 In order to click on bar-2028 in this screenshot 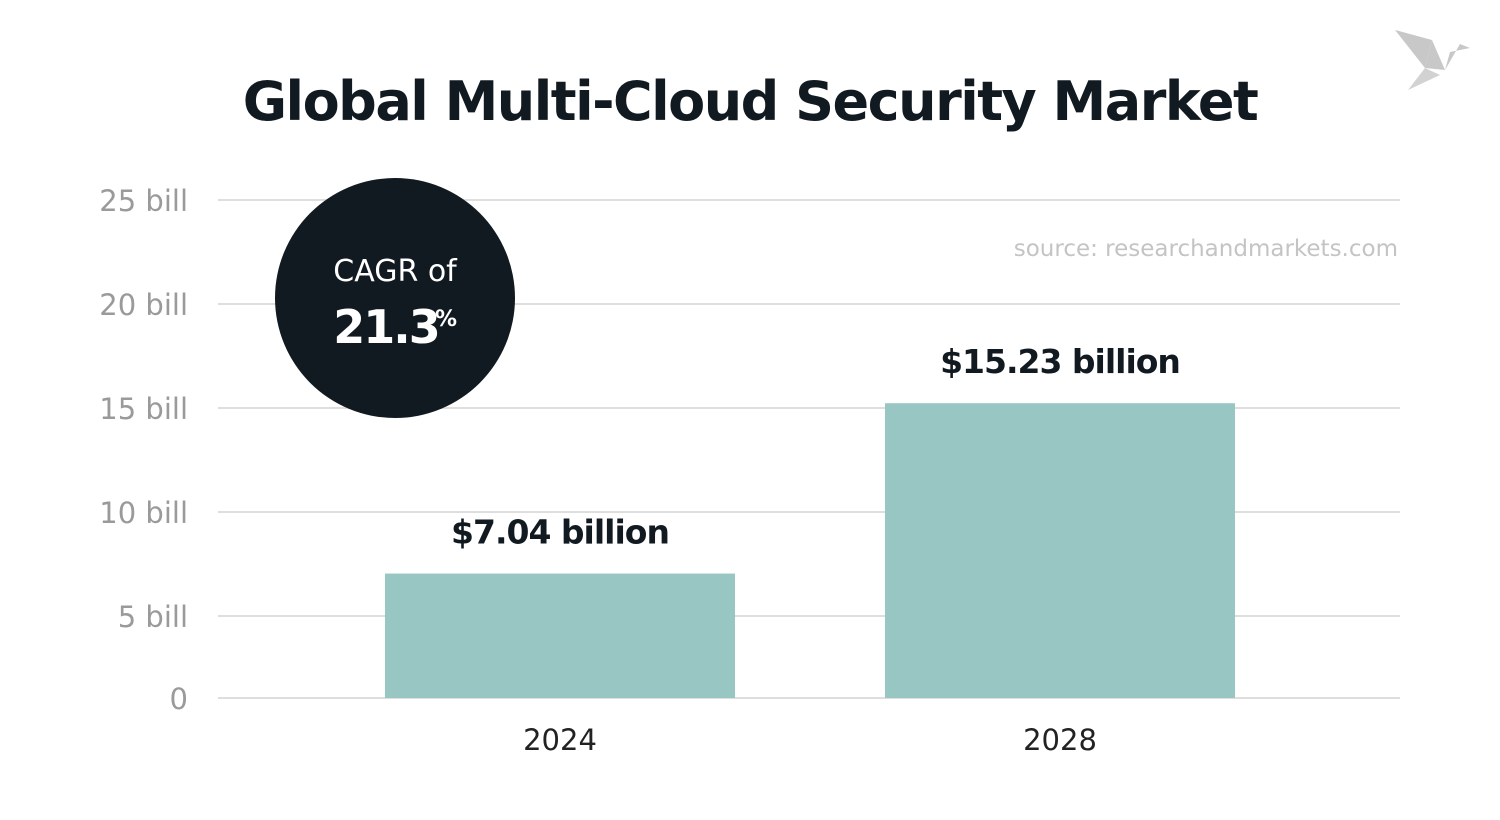, I will do `click(1060, 550)`.